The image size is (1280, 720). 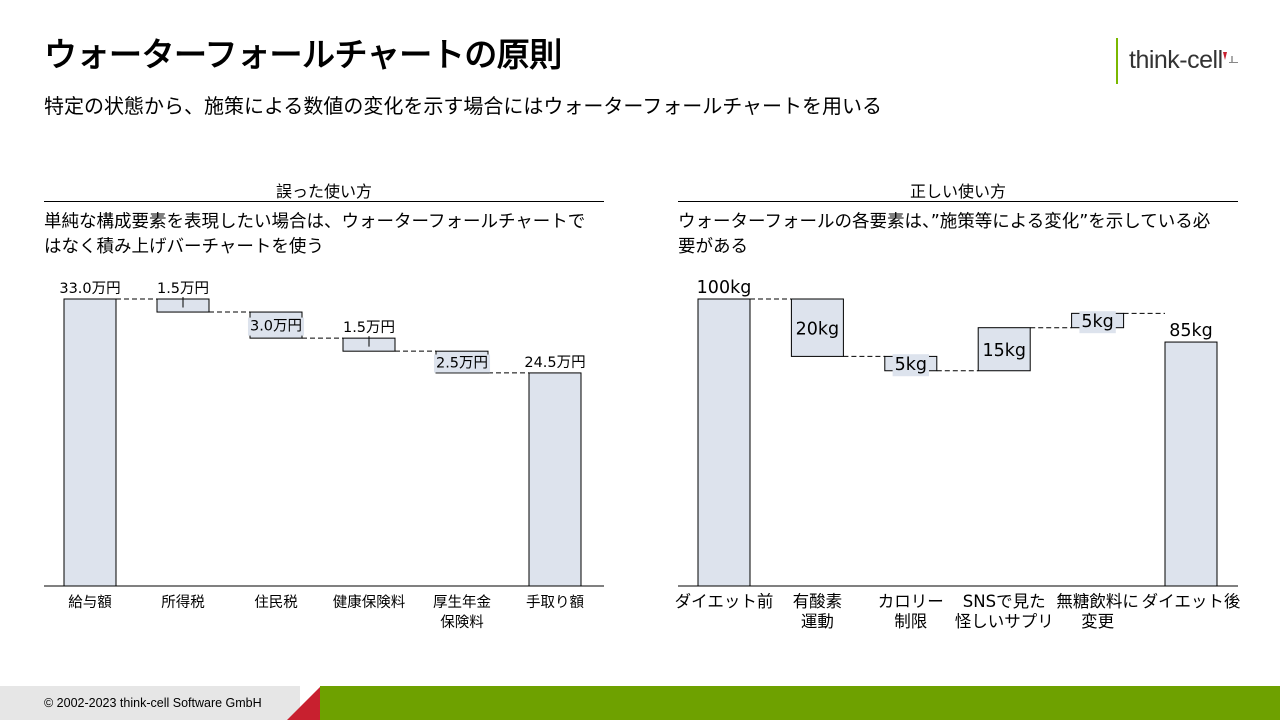 What do you see at coordinates (1191, 331) in the screenshot?
I see `value-label: 85kg` at bounding box center [1191, 331].